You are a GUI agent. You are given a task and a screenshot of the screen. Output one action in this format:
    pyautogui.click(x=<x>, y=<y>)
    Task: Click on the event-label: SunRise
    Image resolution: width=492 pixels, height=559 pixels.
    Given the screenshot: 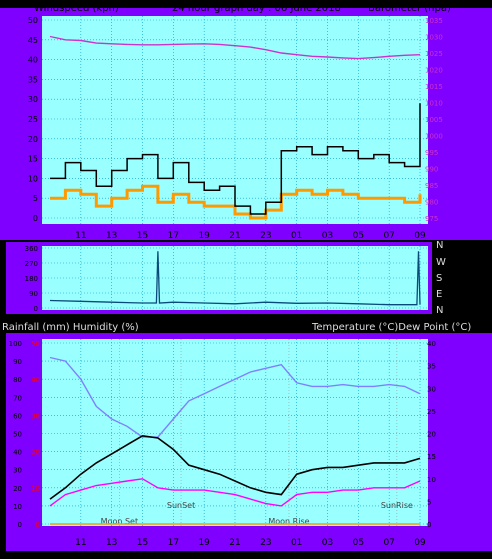 What is the action you would take?
    pyautogui.click(x=397, y=505)
    